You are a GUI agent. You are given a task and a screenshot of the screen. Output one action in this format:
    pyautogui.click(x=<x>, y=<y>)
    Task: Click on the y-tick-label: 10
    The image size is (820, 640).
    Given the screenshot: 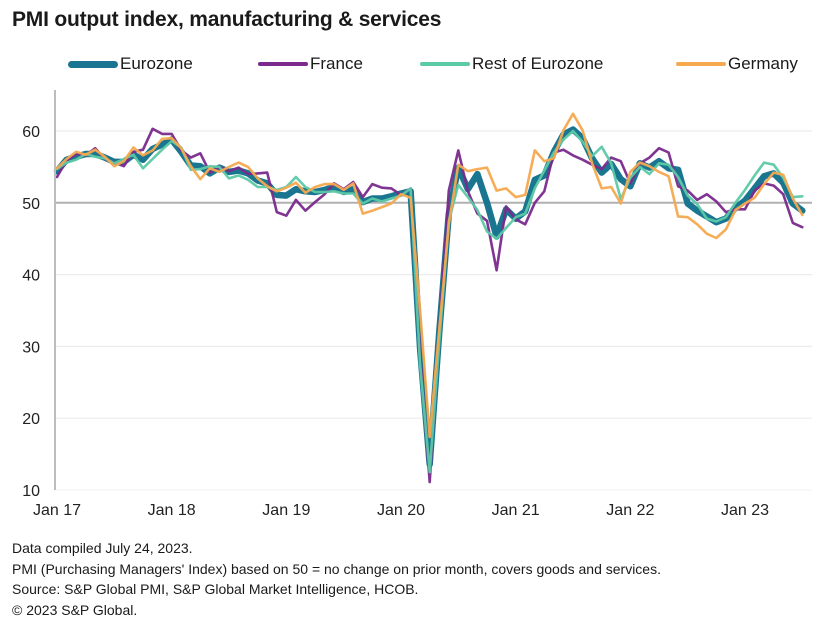 What is the action you would take?
    pyautogui.click(x=31, y=491)
    